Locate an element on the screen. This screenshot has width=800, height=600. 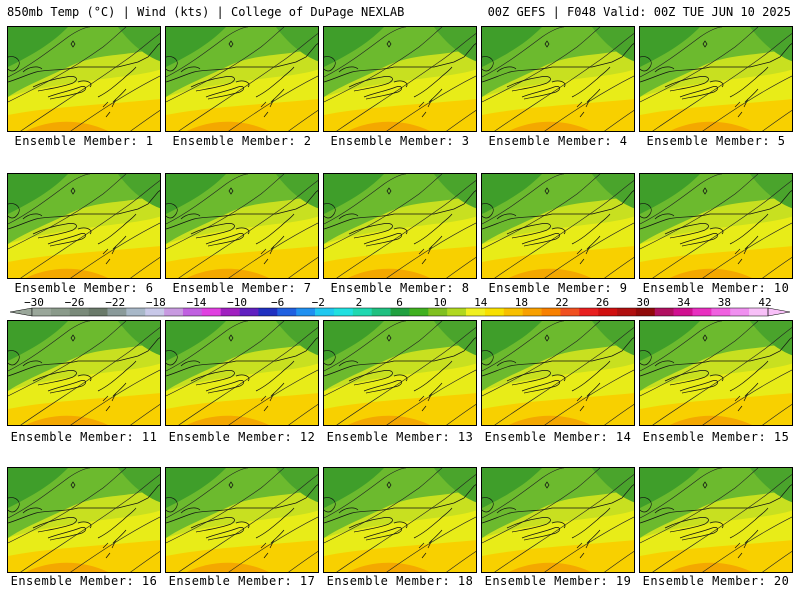
colorbar-tick-label: −6 is located at coordinates (277, 302).